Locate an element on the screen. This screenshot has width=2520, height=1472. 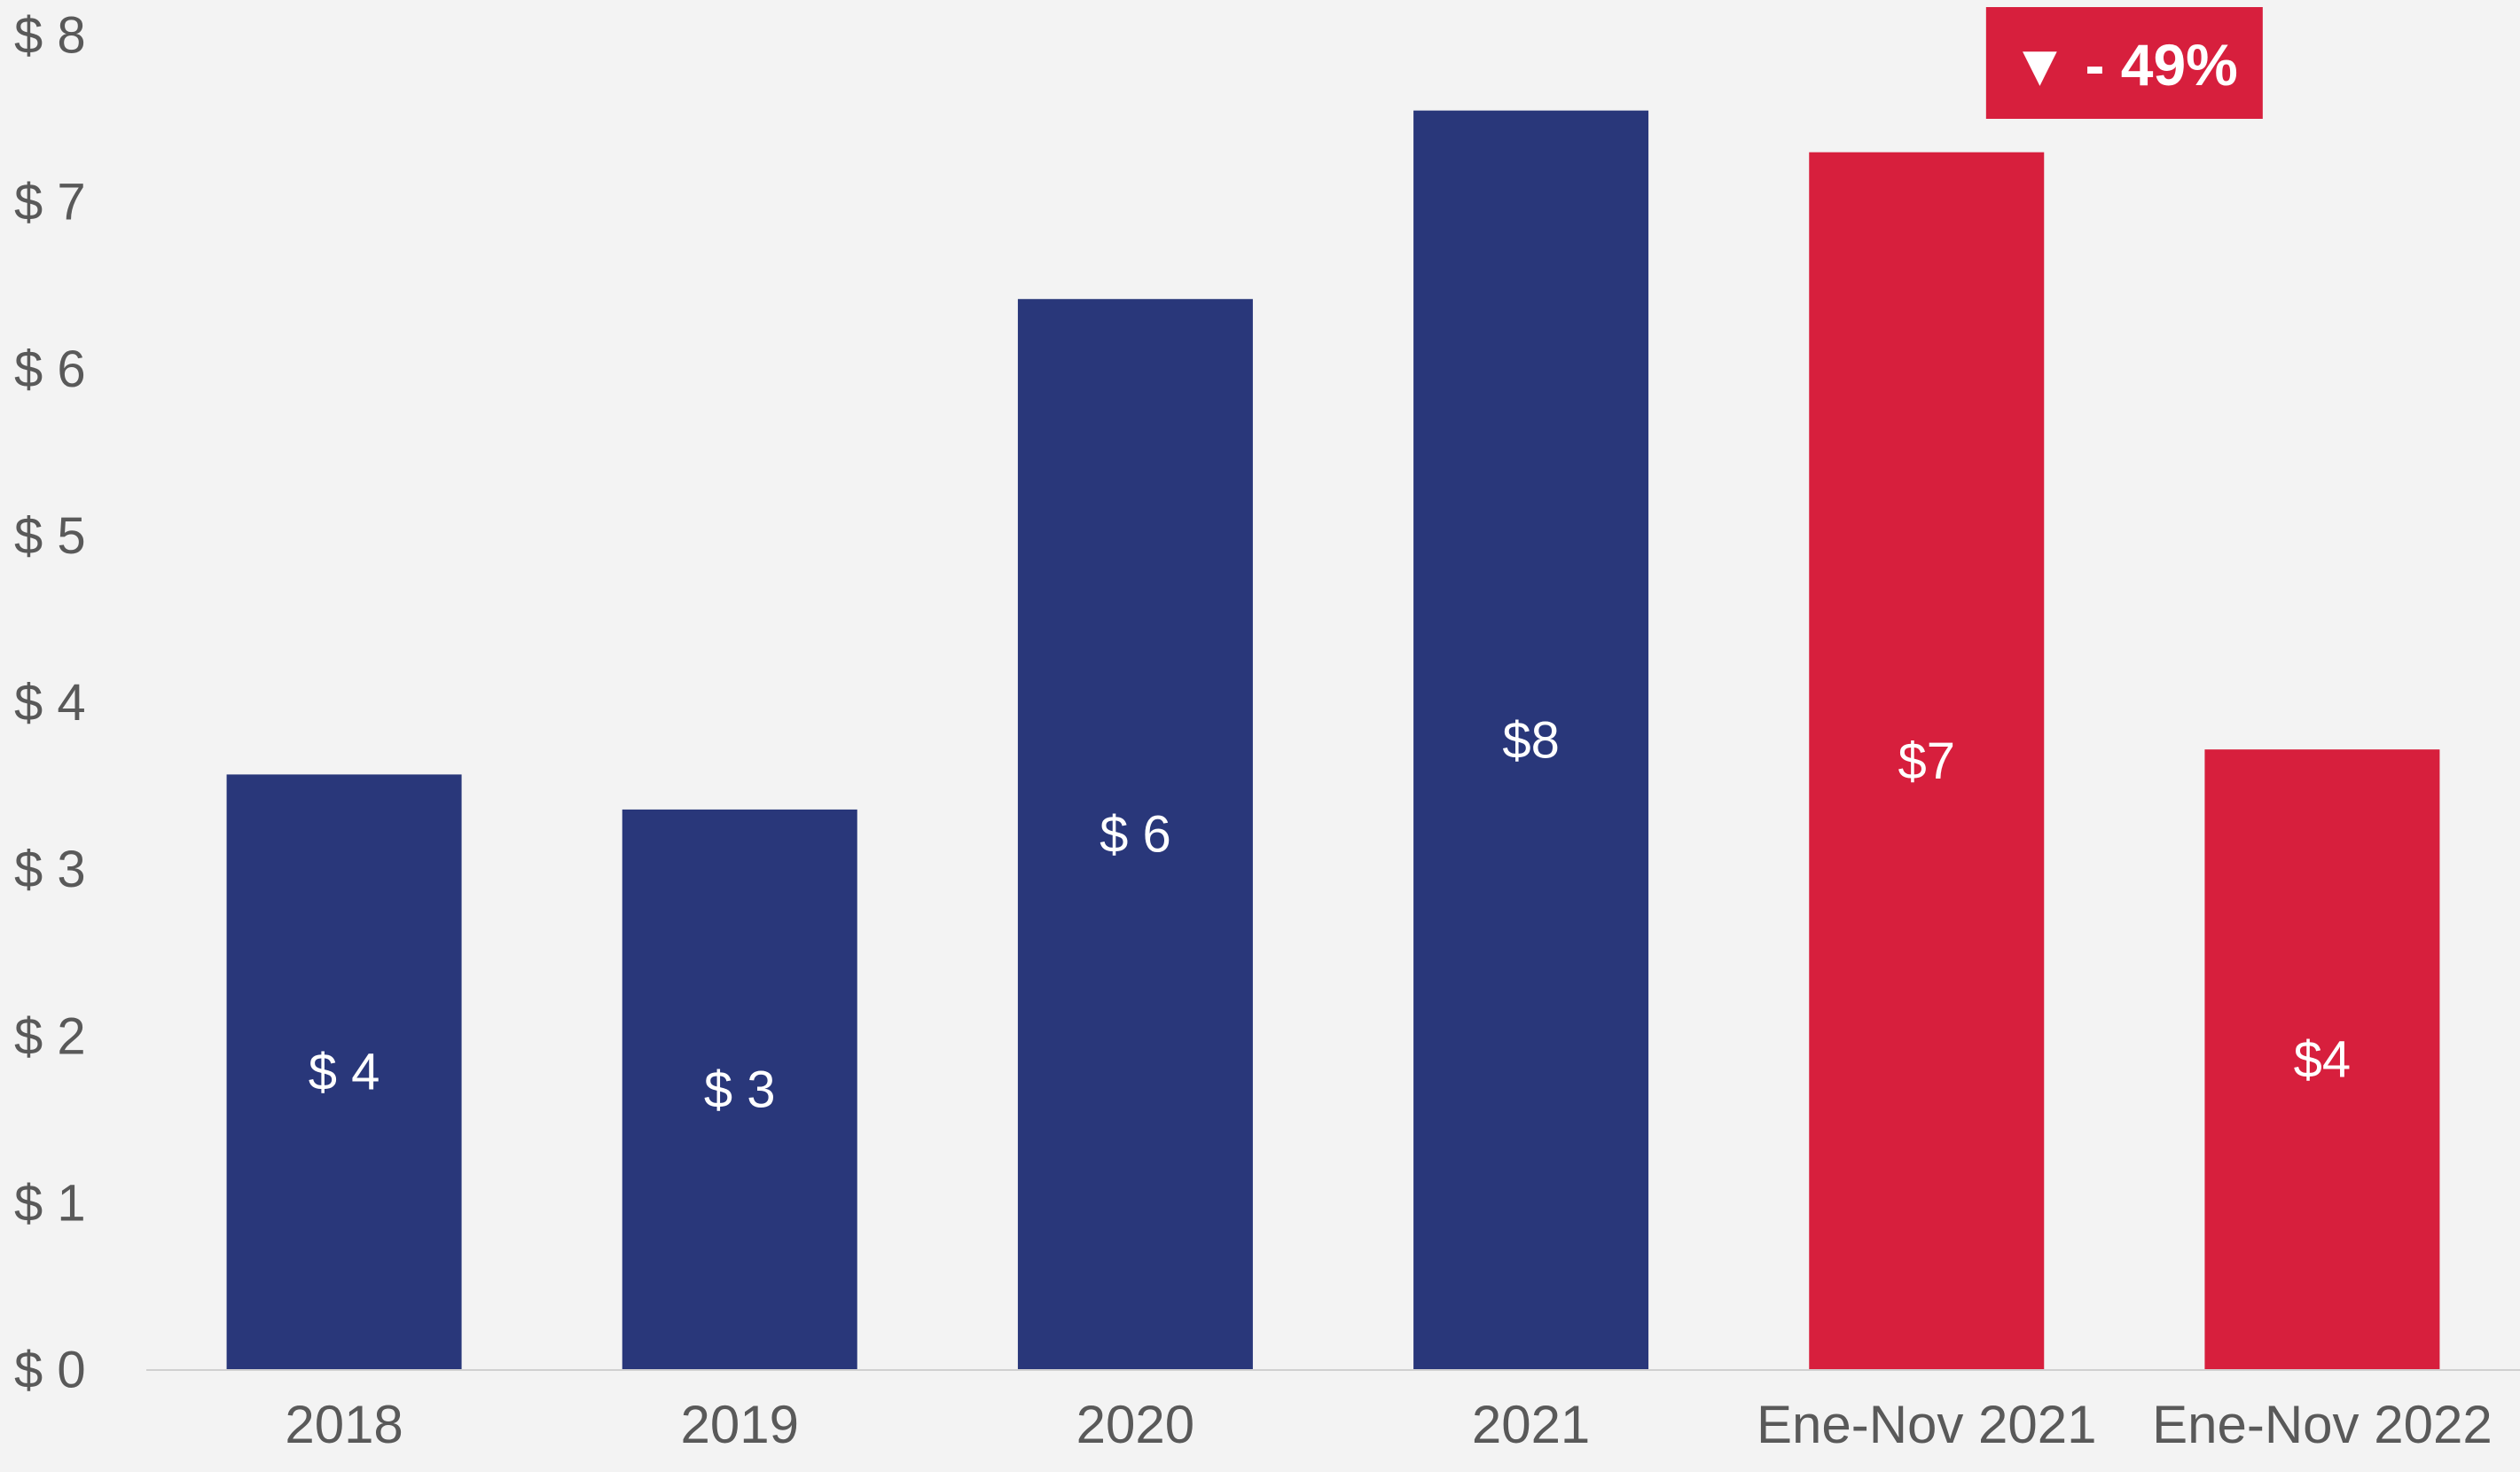
change-badge-label: ▼ - 49% is located at coordinates (2124, 65).